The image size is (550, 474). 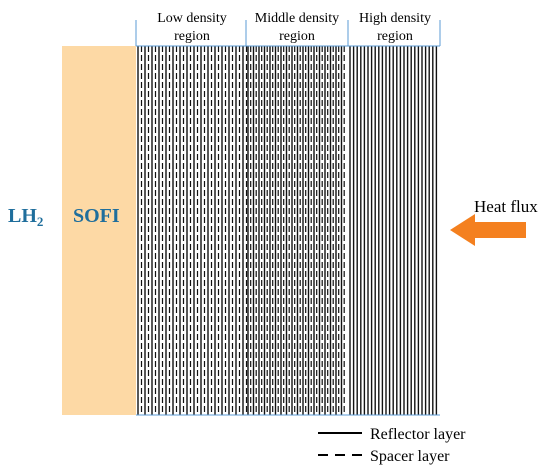 I want to click on region-label: Middle density, so click(x=297, y=18).